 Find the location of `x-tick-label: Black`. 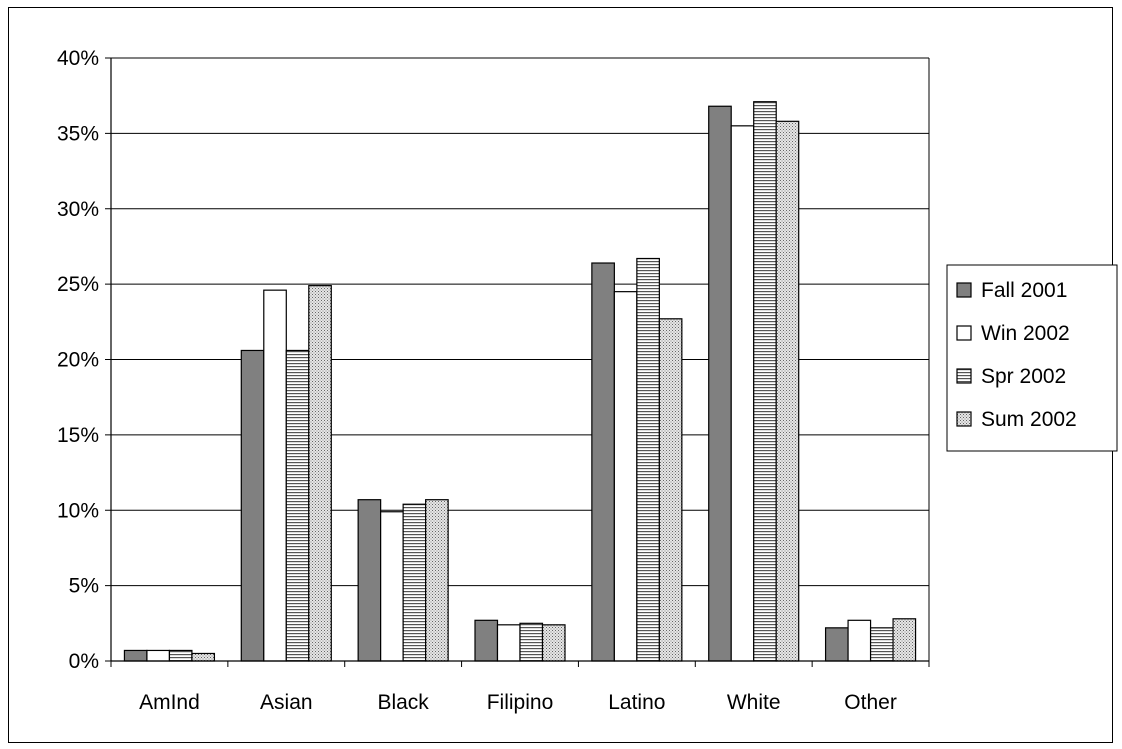

x-tick-label: Black is located at coordinates (403, 702).